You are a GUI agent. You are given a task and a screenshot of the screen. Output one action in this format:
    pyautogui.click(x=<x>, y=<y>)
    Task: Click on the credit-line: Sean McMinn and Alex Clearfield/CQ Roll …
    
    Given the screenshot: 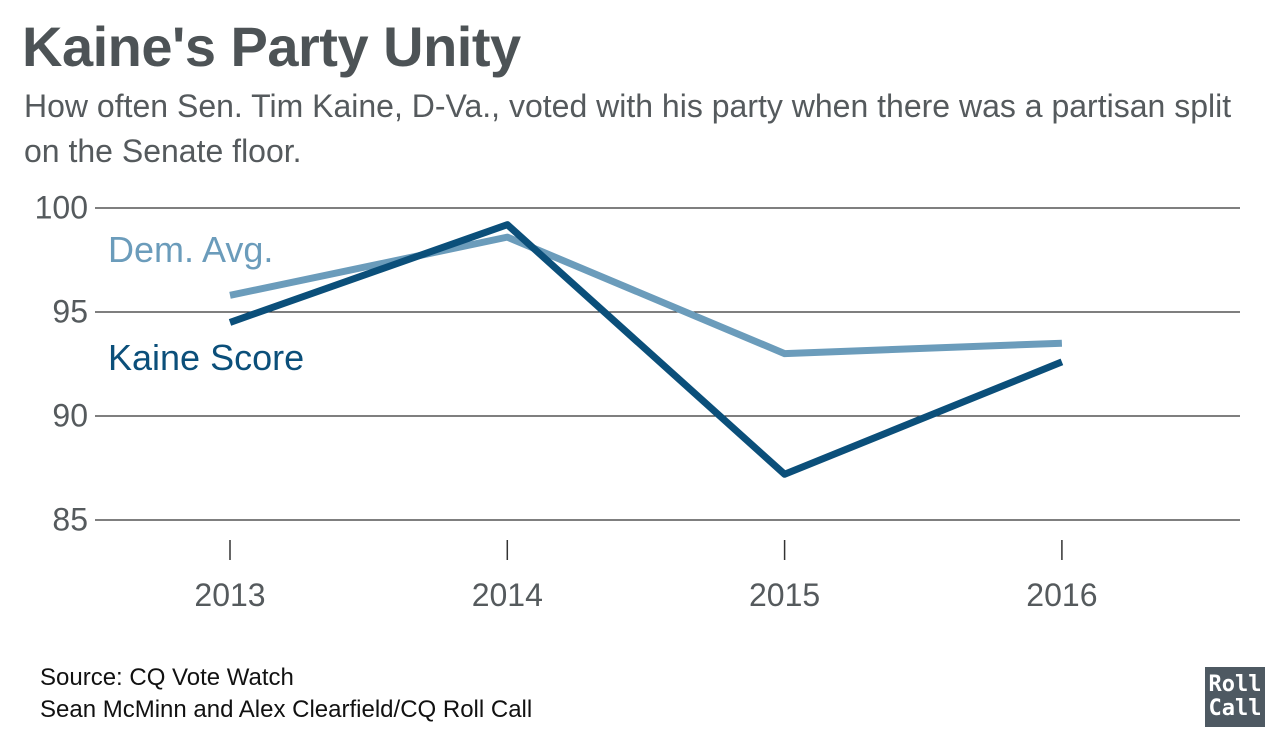 What is the action you would take?
    pyautogui.click(x=286, y=709)
    